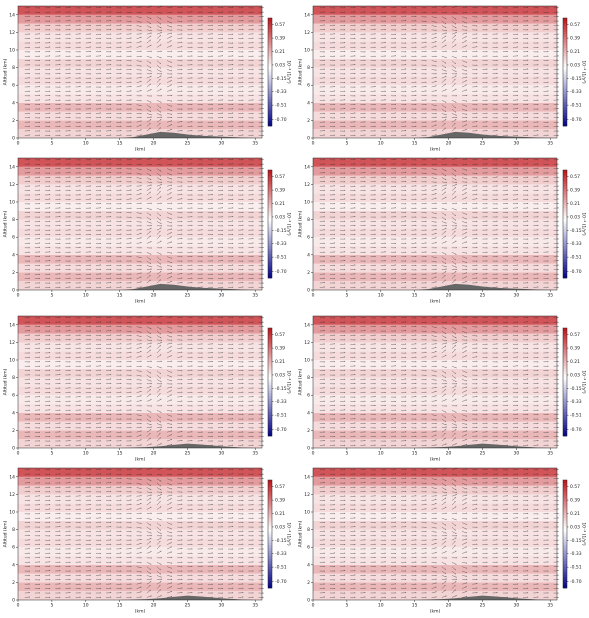 The width and height of the screenshot is (589, 618). What do you see at coordinates (18, 144) in the screenshot?
I see `x-tick-label: 0` at bounding box center [18, 144].